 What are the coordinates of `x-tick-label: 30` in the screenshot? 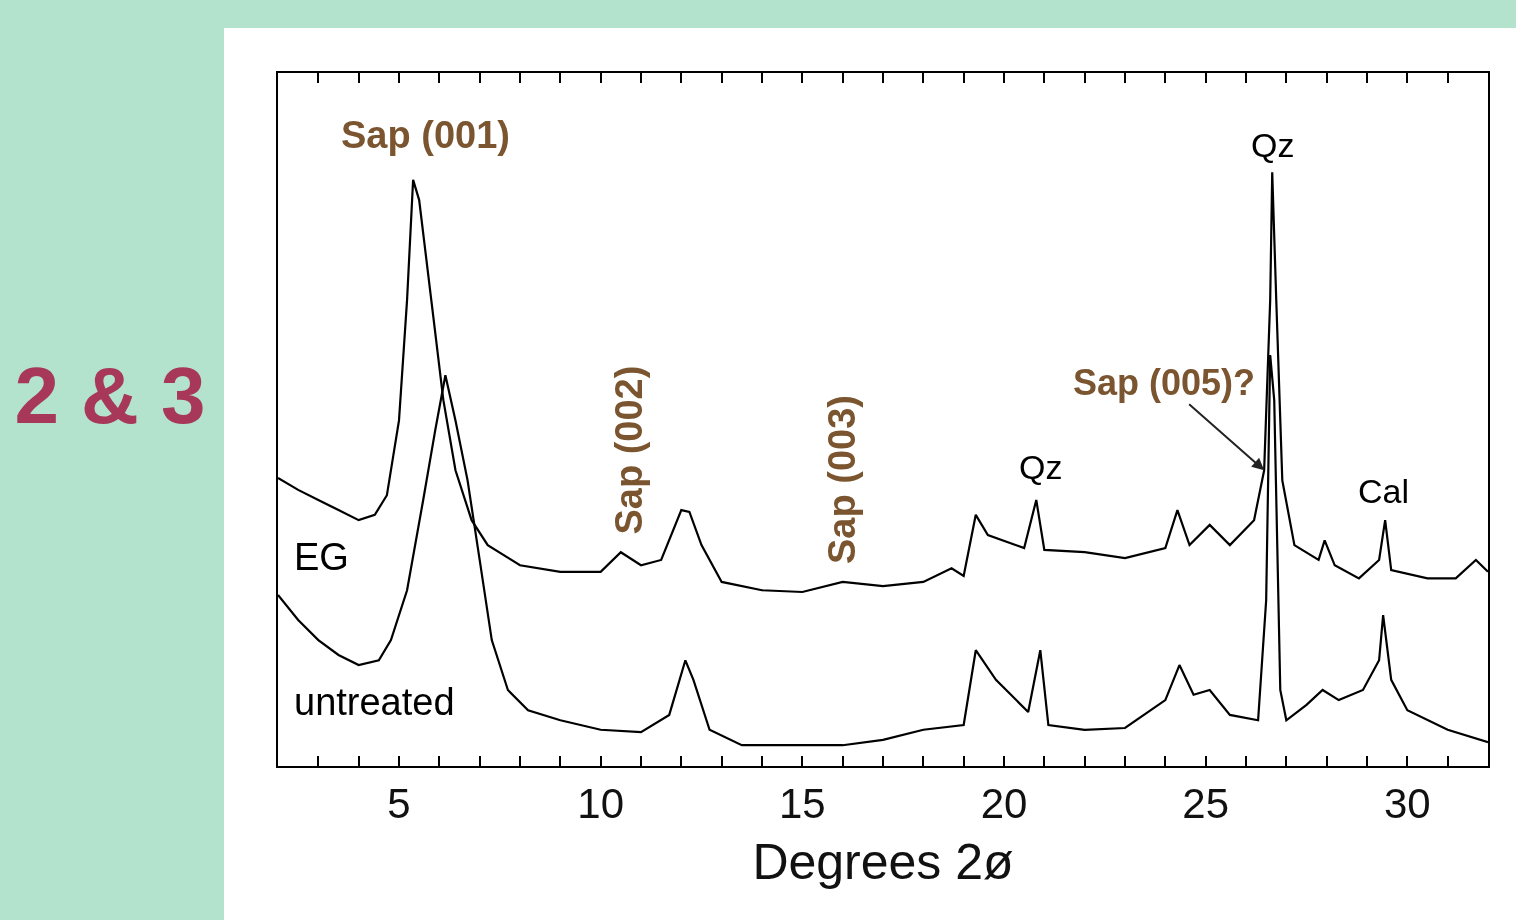 It's located at (1407, 804).